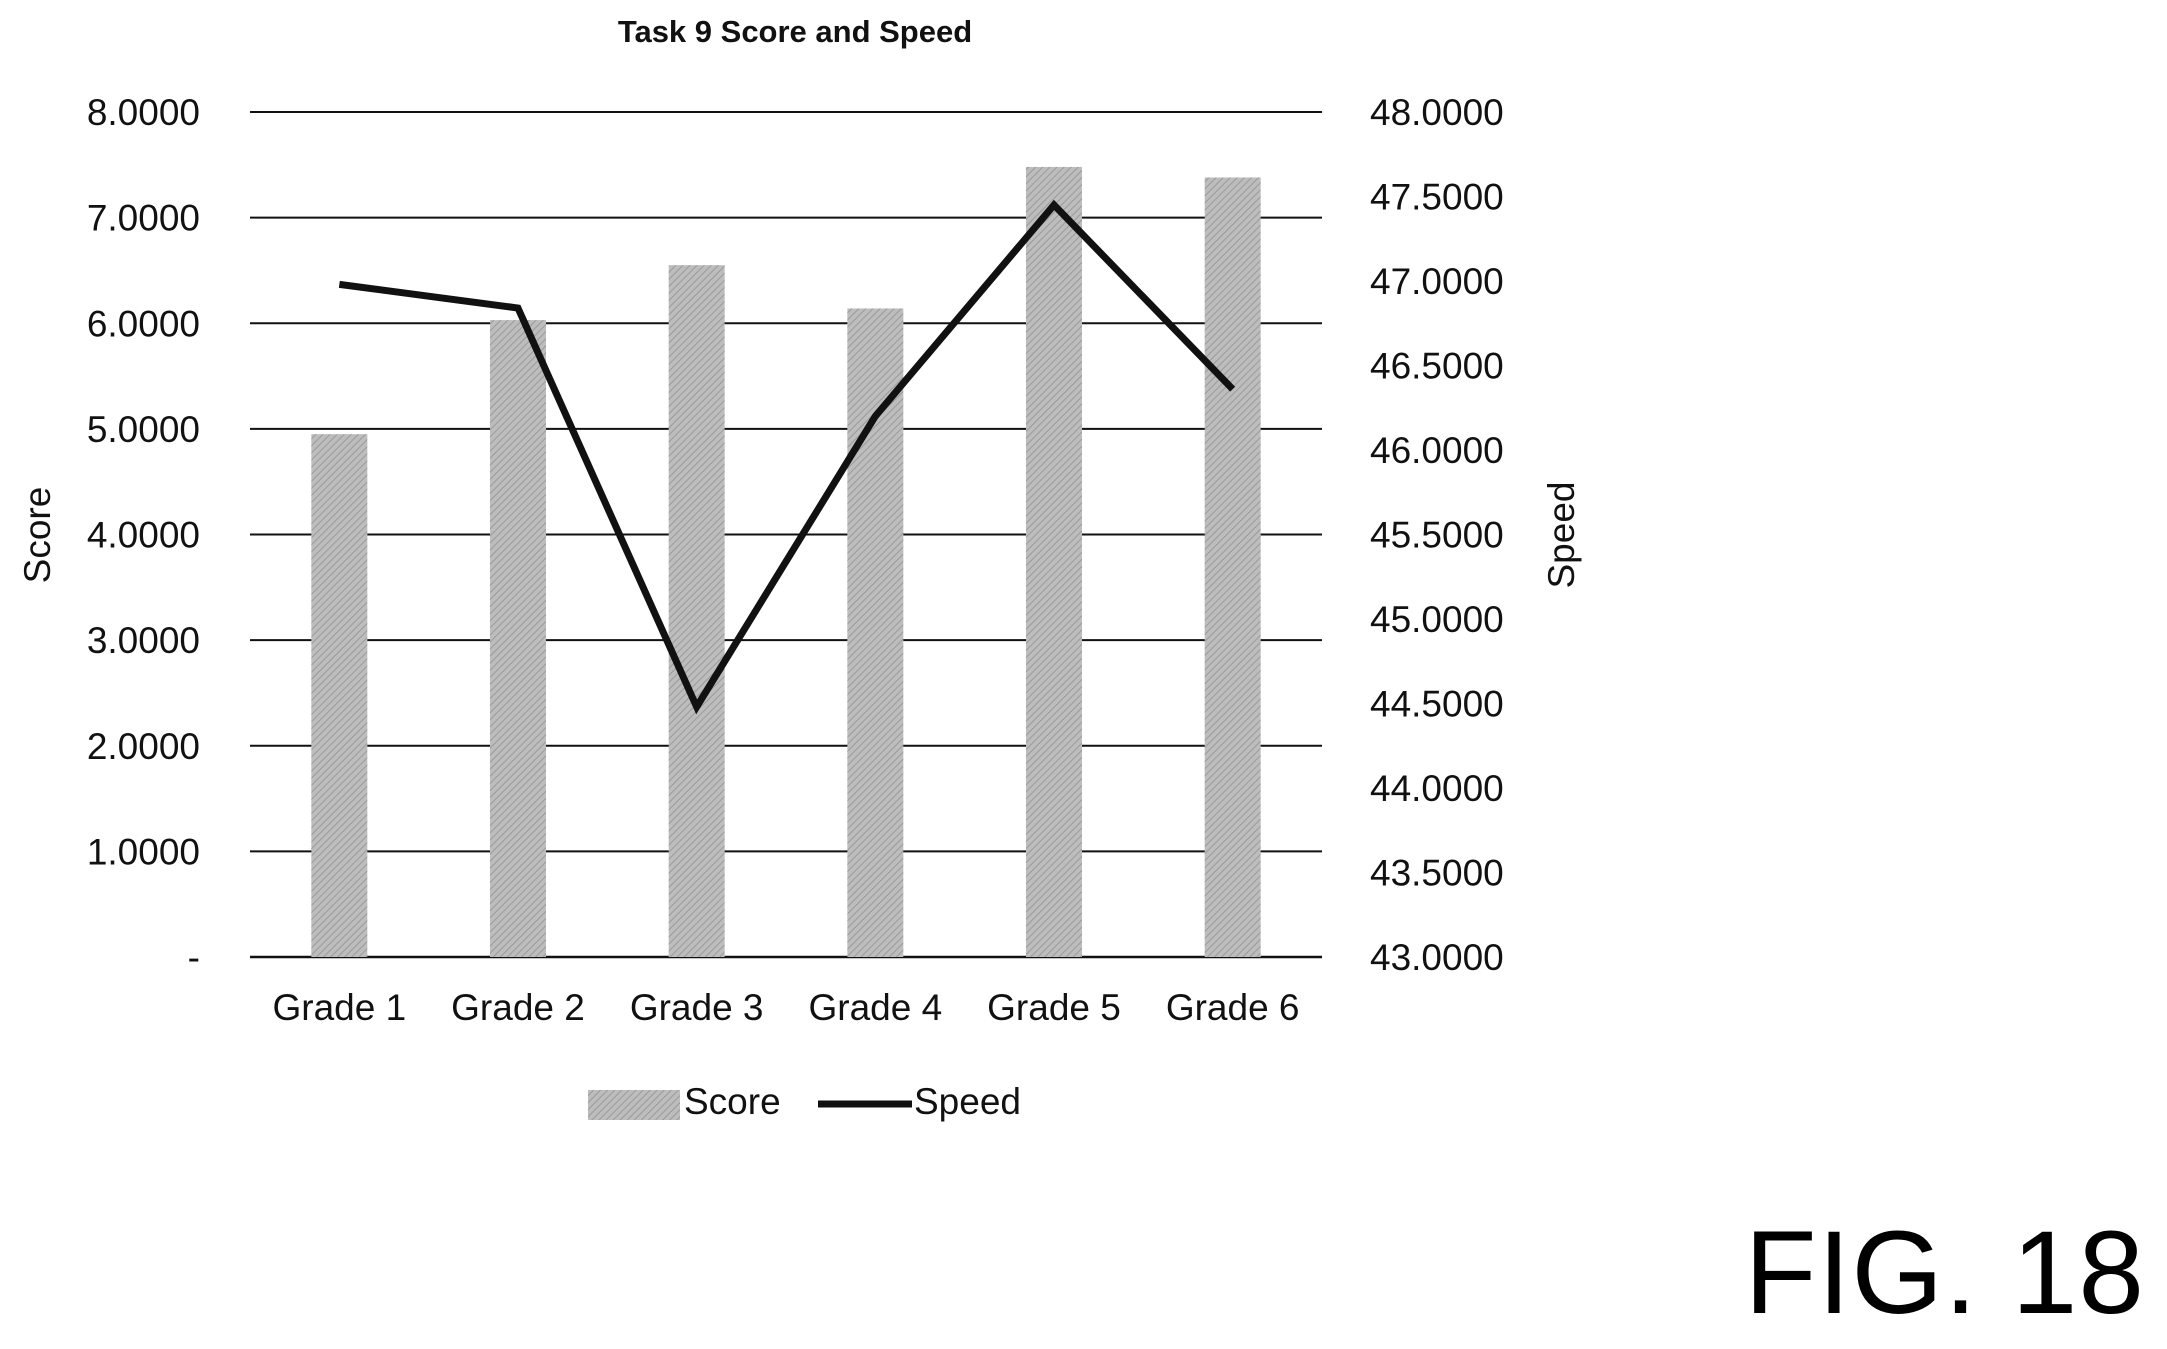  Describe the element at coordinates (143, 746) in the screenshot. I see `y-tick-label: 2.0000` at that location.